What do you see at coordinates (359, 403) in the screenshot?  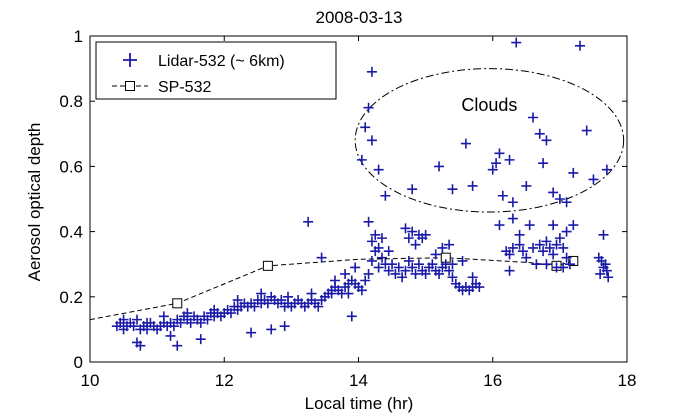 I see `x-axis-label: Local time (hr)` at bounding box center [359, 403].